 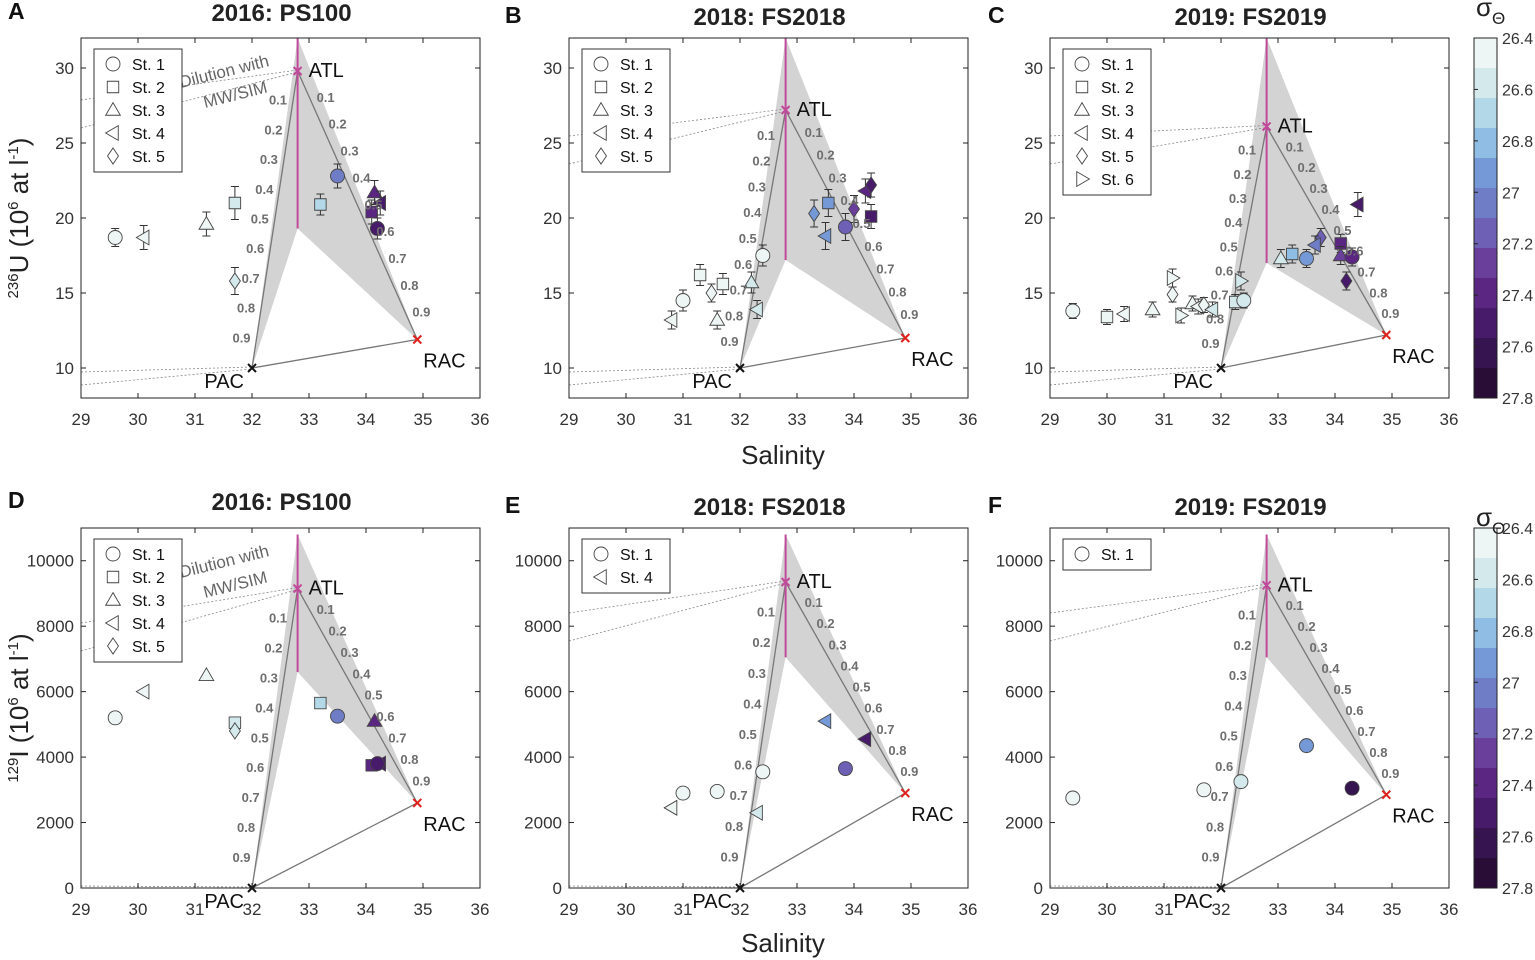 What do you see at coordinates (769, 507) in the screenshot?
I see `panel-title: 2018: FS2018` at bounding box center [769, 507].